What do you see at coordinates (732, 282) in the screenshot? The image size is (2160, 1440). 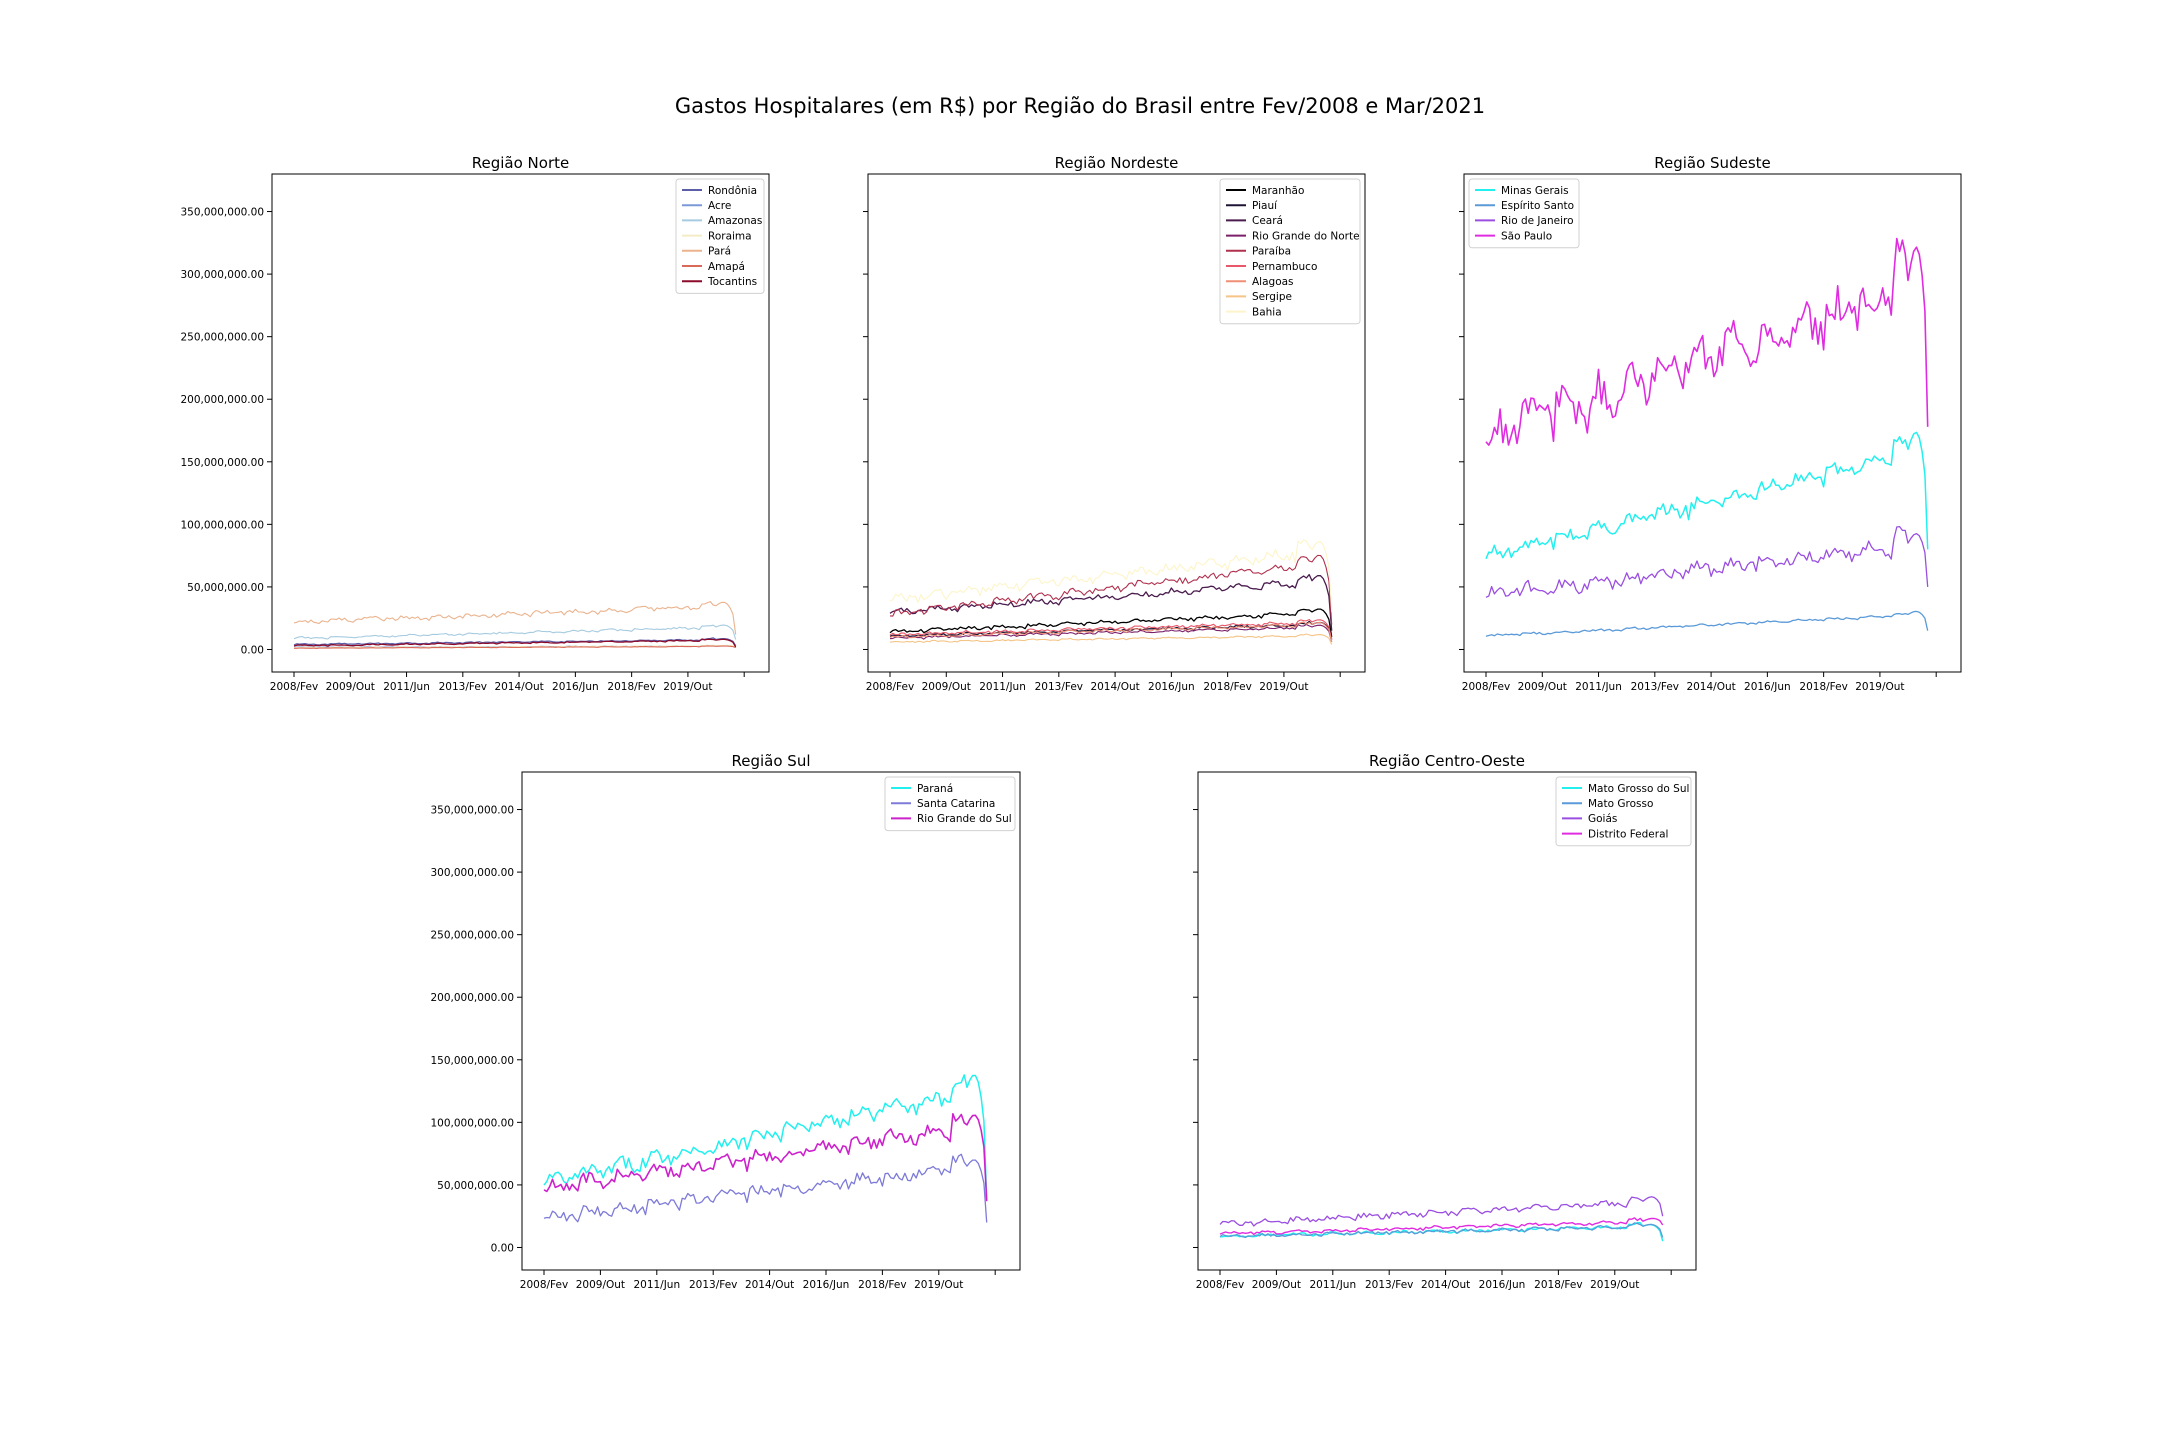 I see `legend-label: Tocantins` at bounding box center [732, 282].